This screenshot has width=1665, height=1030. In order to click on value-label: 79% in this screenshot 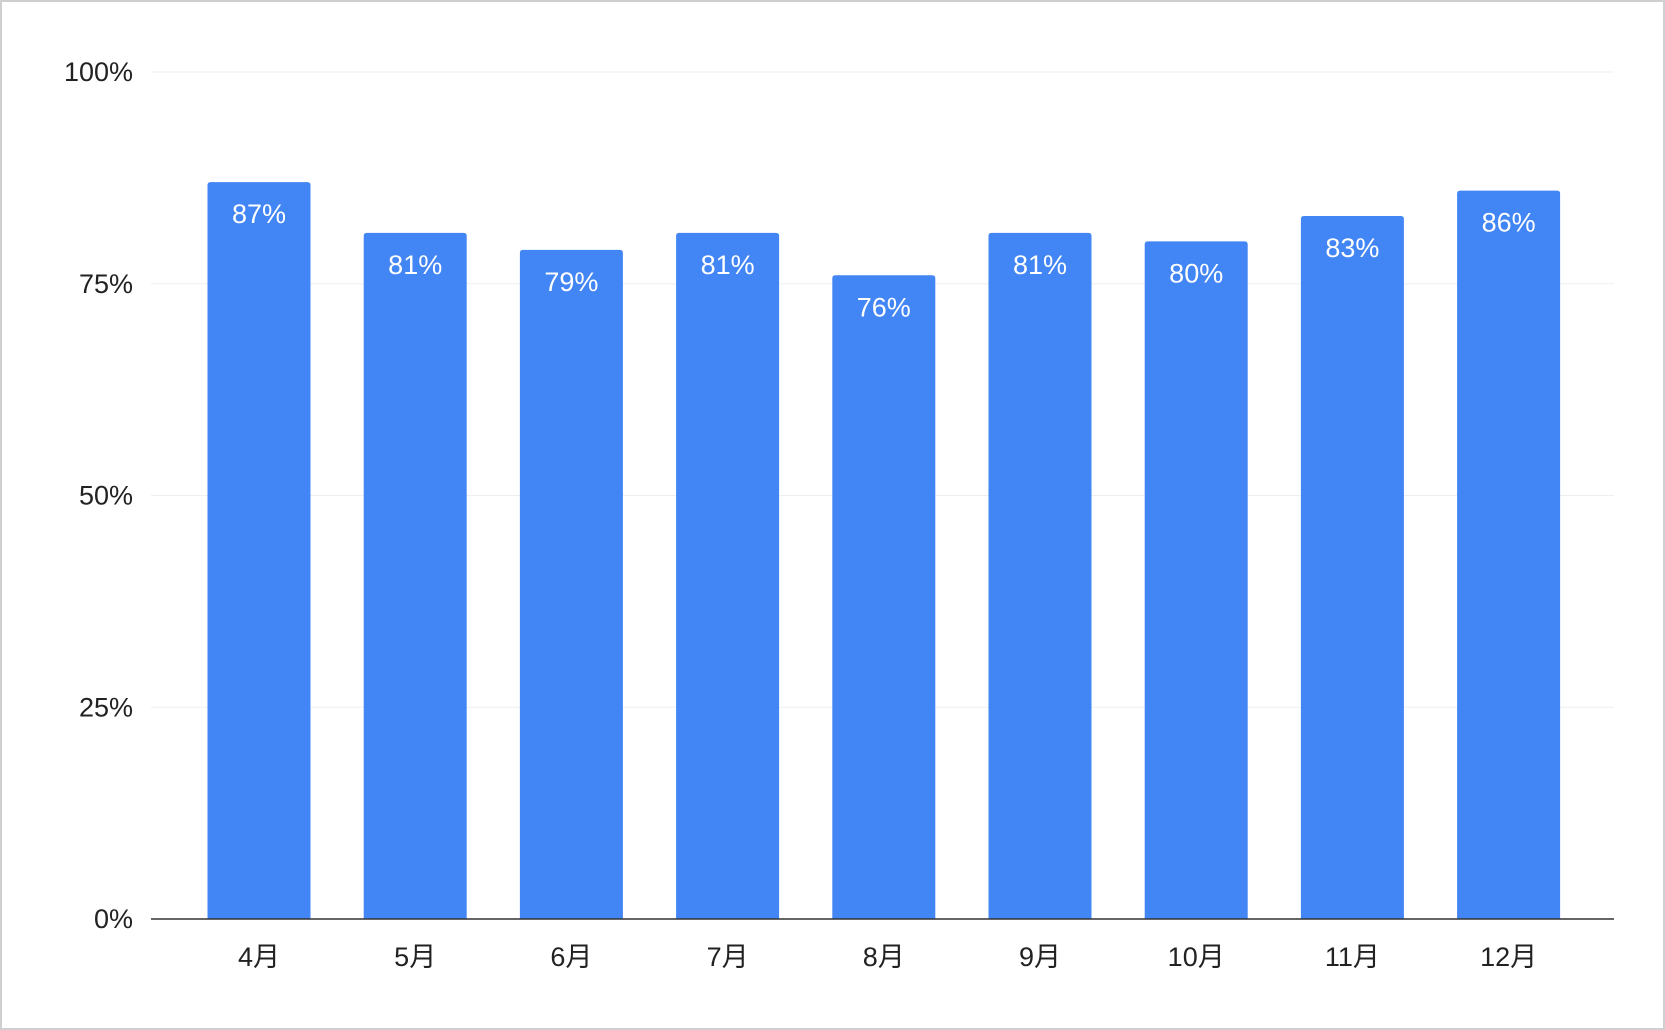, I will do `click(571, 282)`.